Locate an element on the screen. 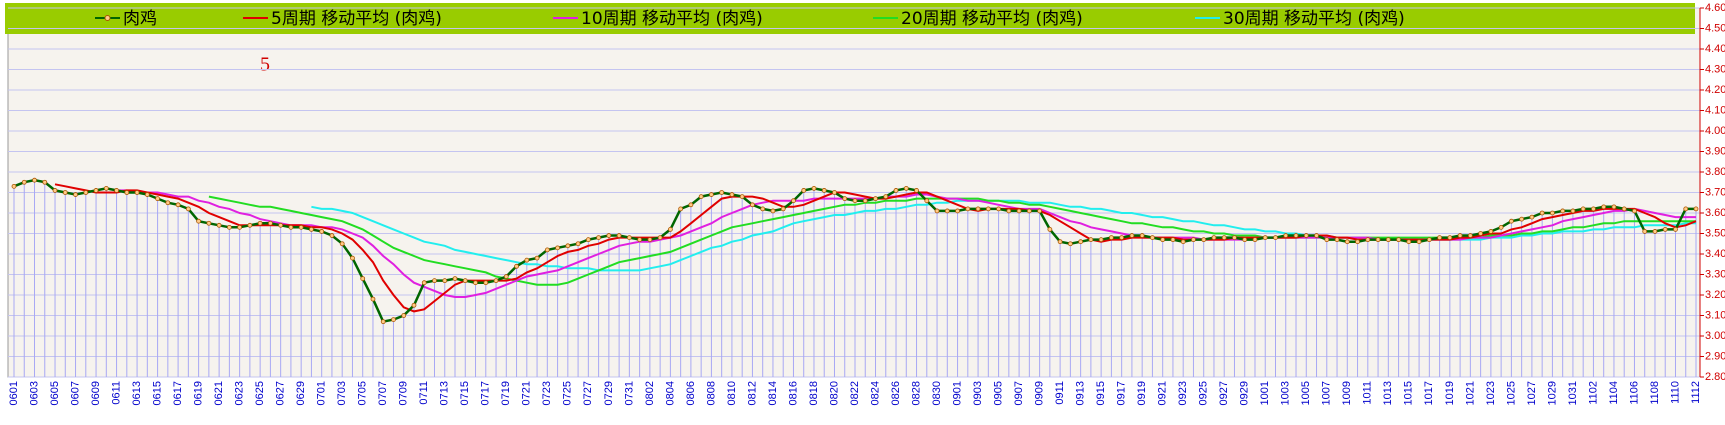 The image size is (1725, 425). x-tick-label: 0715 is located at coordinates (465, 393).